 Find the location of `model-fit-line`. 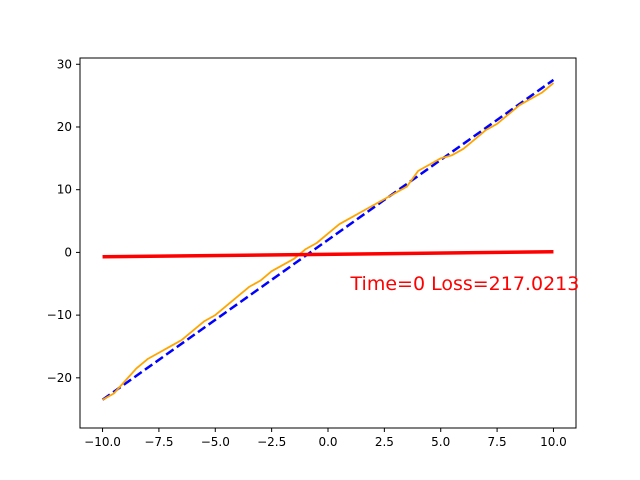

model-fit-line is located at coordinates (328, 254).